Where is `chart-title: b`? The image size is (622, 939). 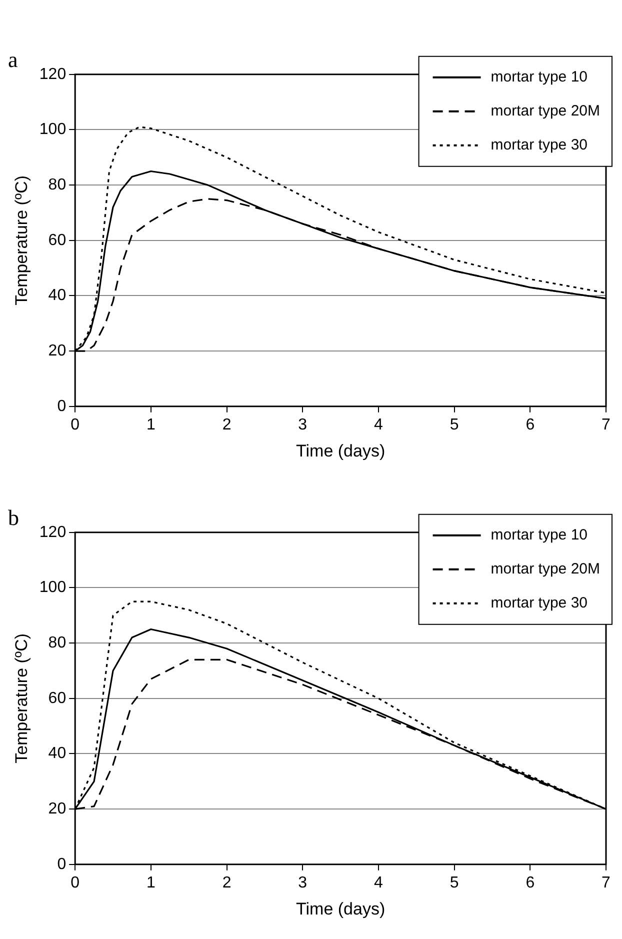 chart-title: b is located at coordinates (13, 517).